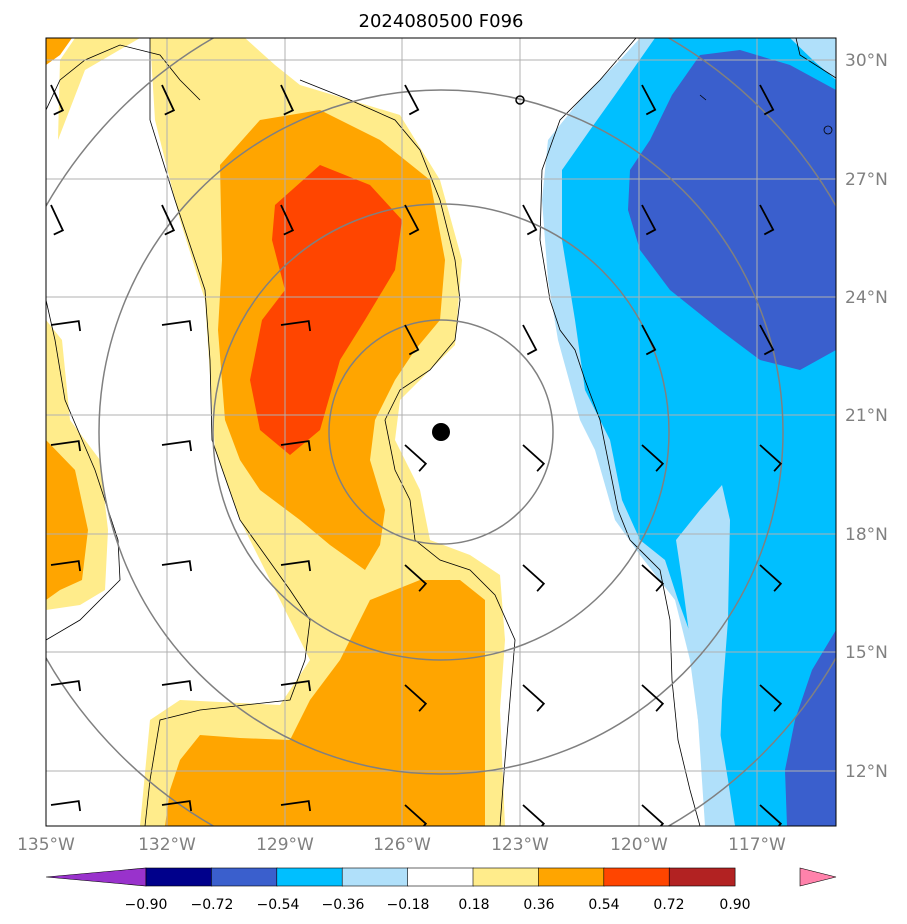 The image size is (907, 924). What do you see at coordinates (866, 298) in the screenshot?
I see `lat-label: 24°N` at bounding box center [866, 298].